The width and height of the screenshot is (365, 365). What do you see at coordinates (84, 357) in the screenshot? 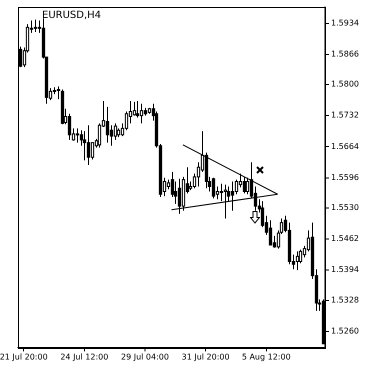
I see `x-tick-label: 24 Jul 12:00` at bounding box center [84, 357].